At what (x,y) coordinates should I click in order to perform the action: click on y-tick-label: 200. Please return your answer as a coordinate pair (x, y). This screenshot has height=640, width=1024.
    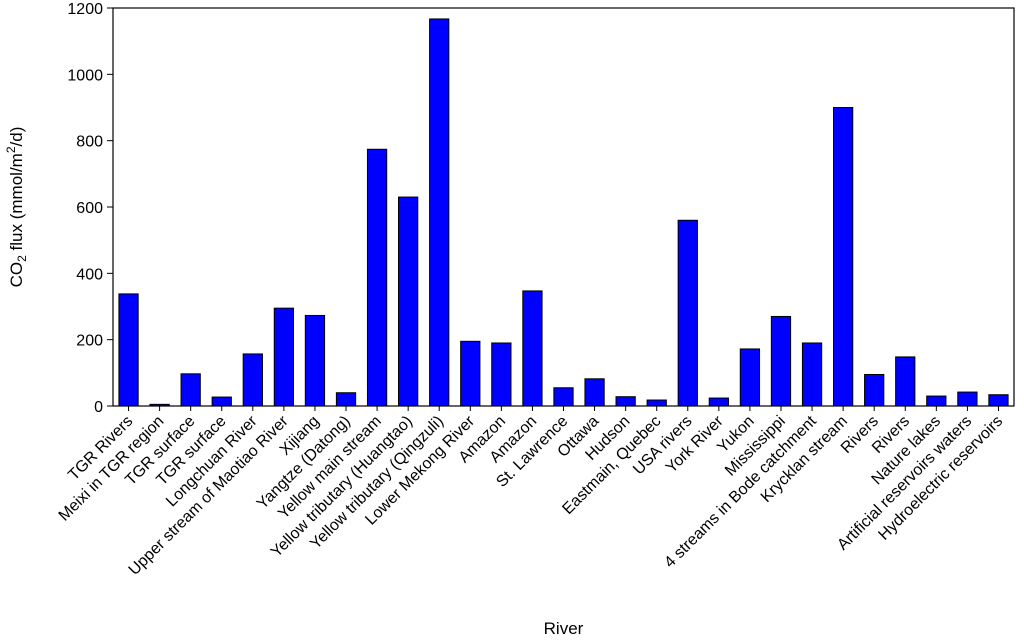
    Looking at the image, I should click on (89, 341).